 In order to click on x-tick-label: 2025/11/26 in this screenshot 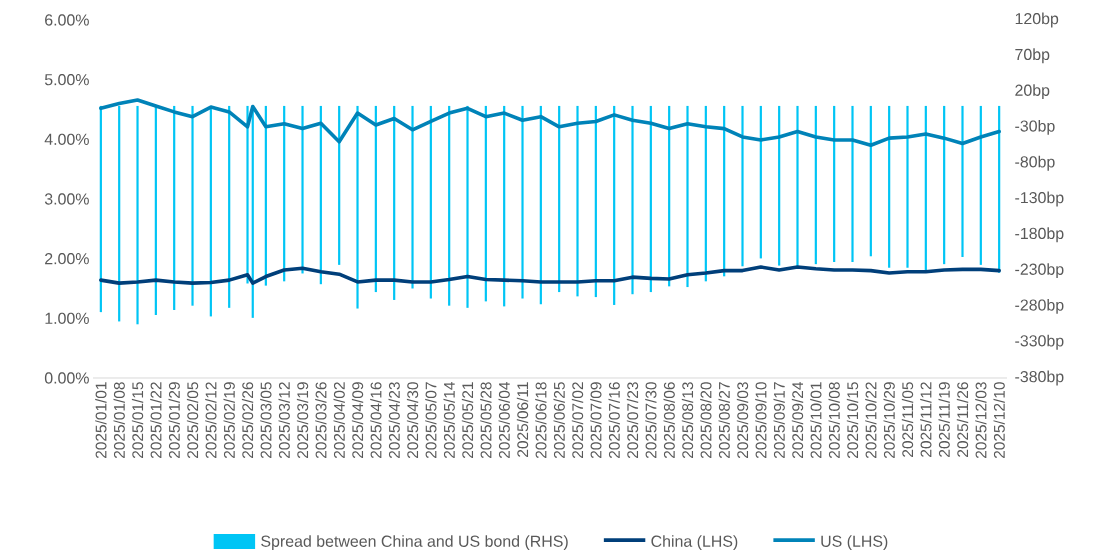, I will do `click(962, 419)`.